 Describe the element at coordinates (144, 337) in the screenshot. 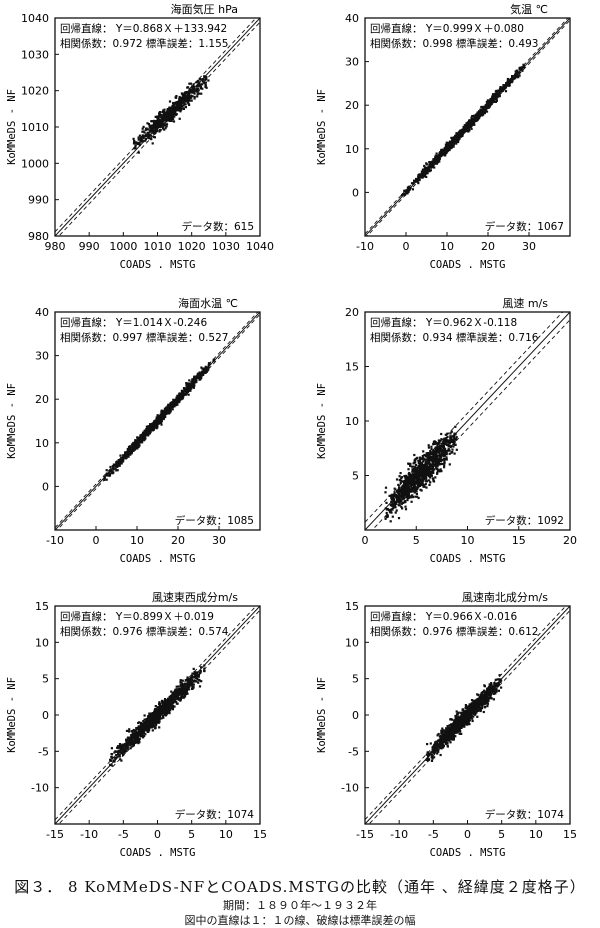

I see `stats-text: 相関係数：0.997 標準誤差：0.527` at that location.